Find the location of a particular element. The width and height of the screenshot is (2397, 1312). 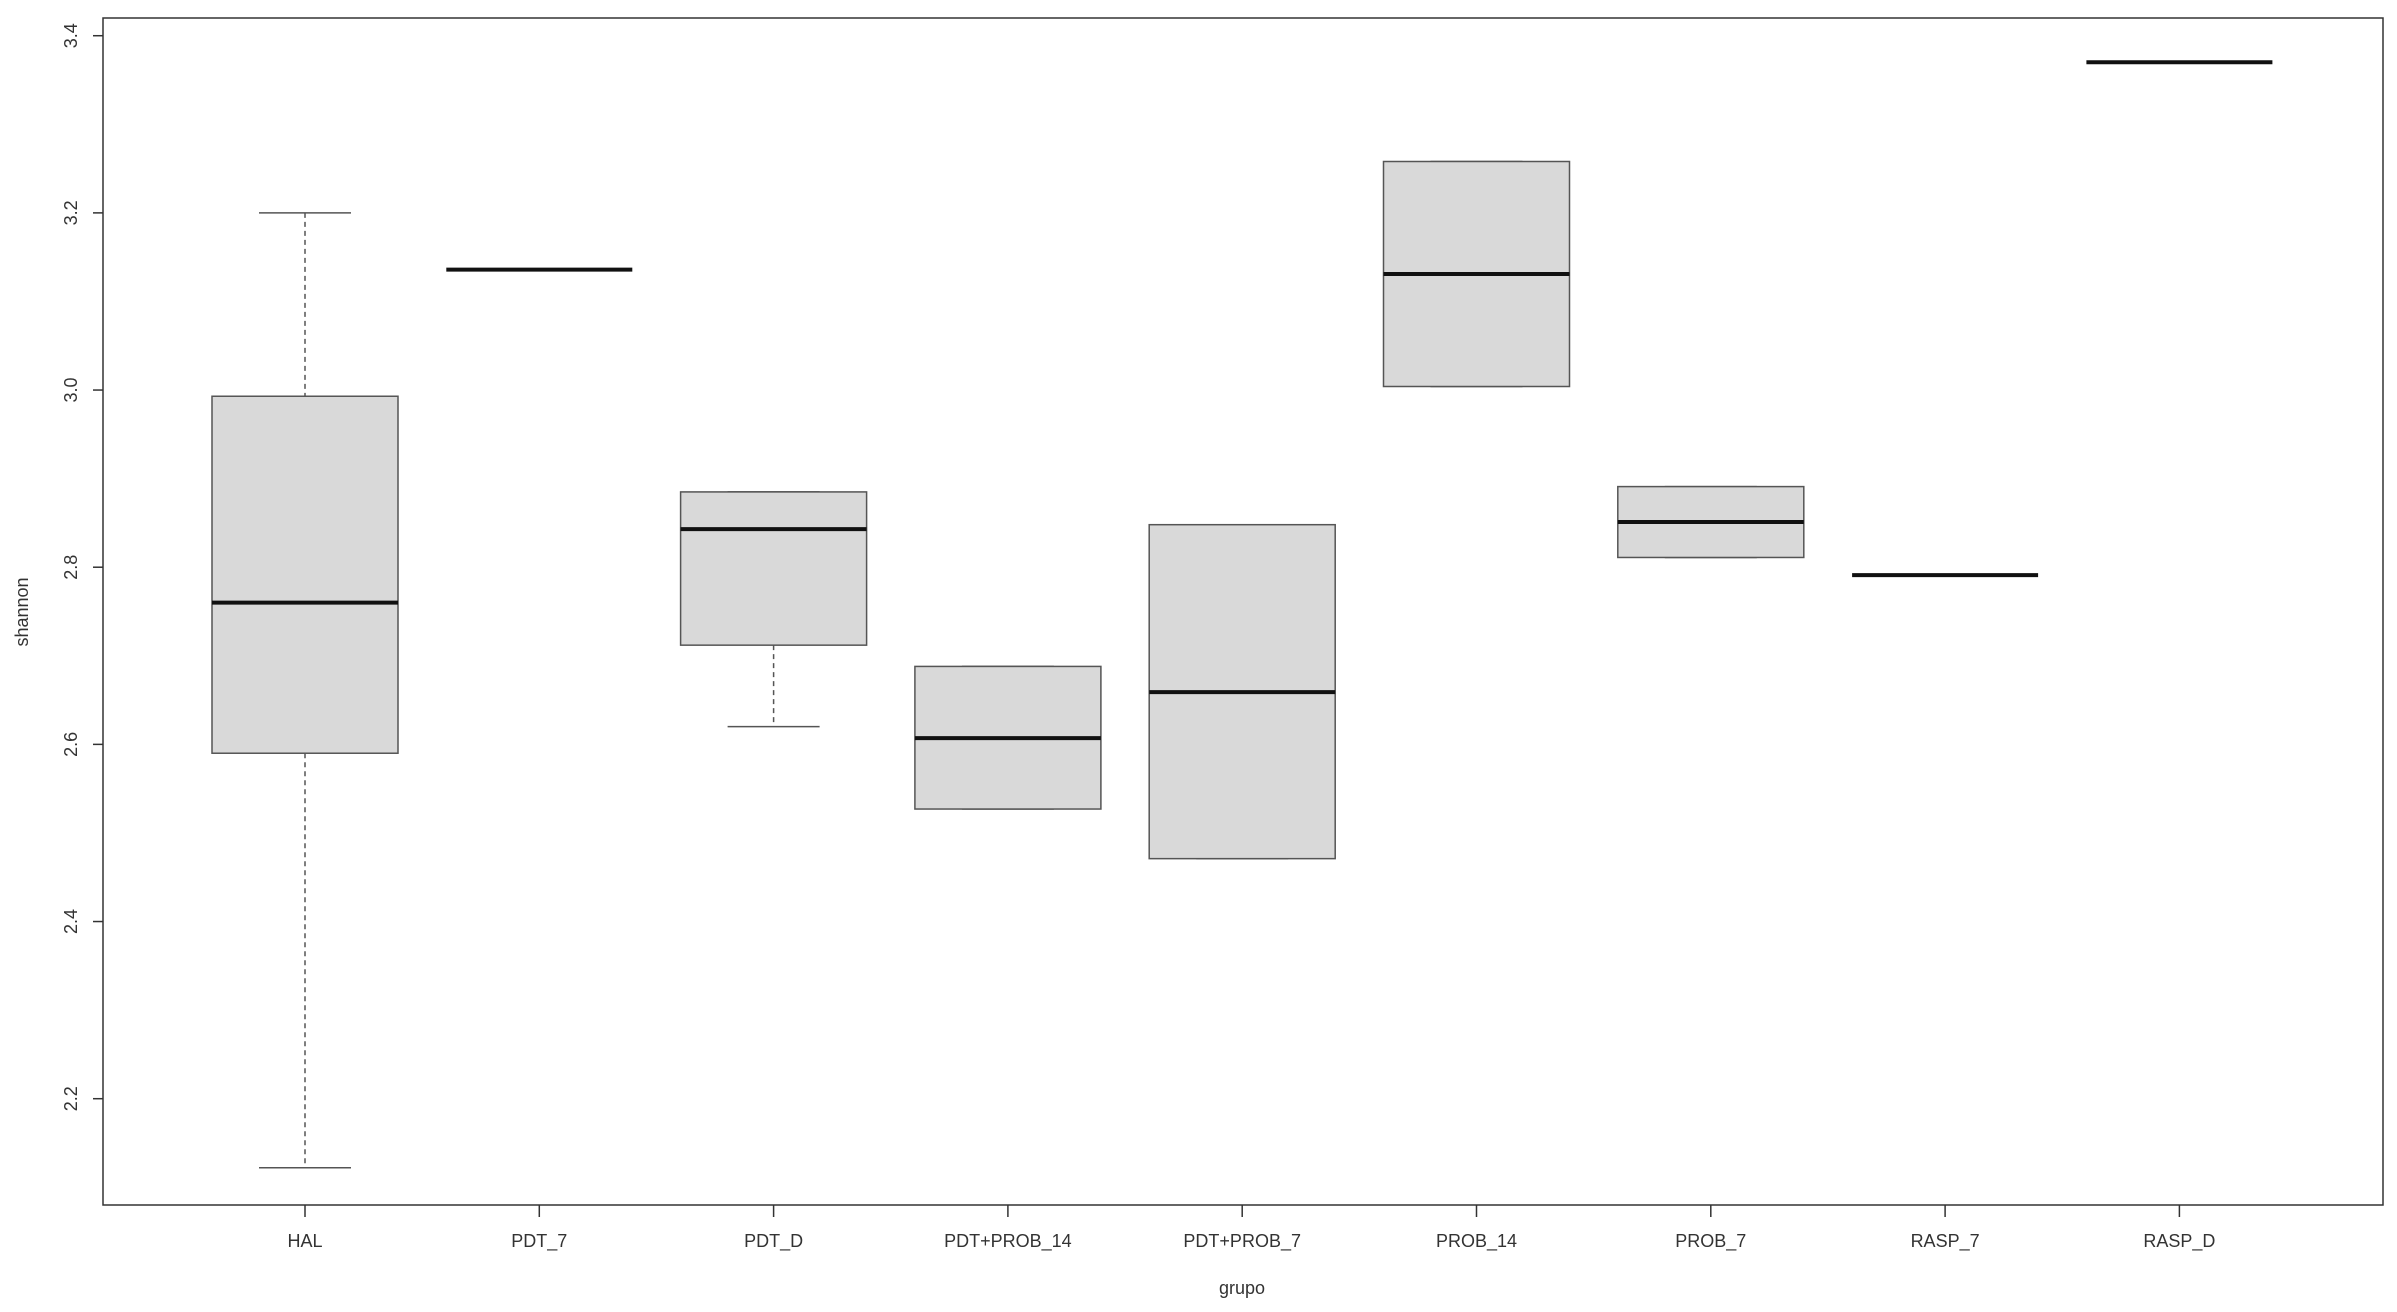

y-tick-label: 3.0 is located at coordinates (71, 390).